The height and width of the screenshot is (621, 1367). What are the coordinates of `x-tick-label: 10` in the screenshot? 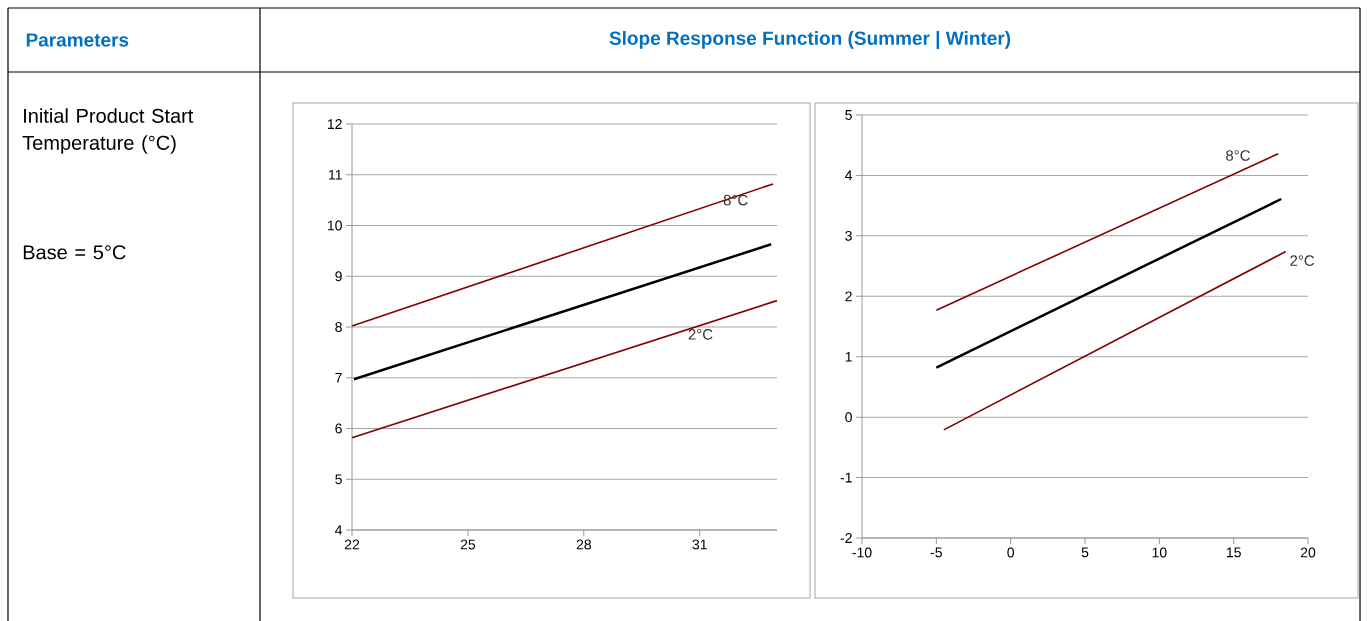 It's located at (1159, 552).